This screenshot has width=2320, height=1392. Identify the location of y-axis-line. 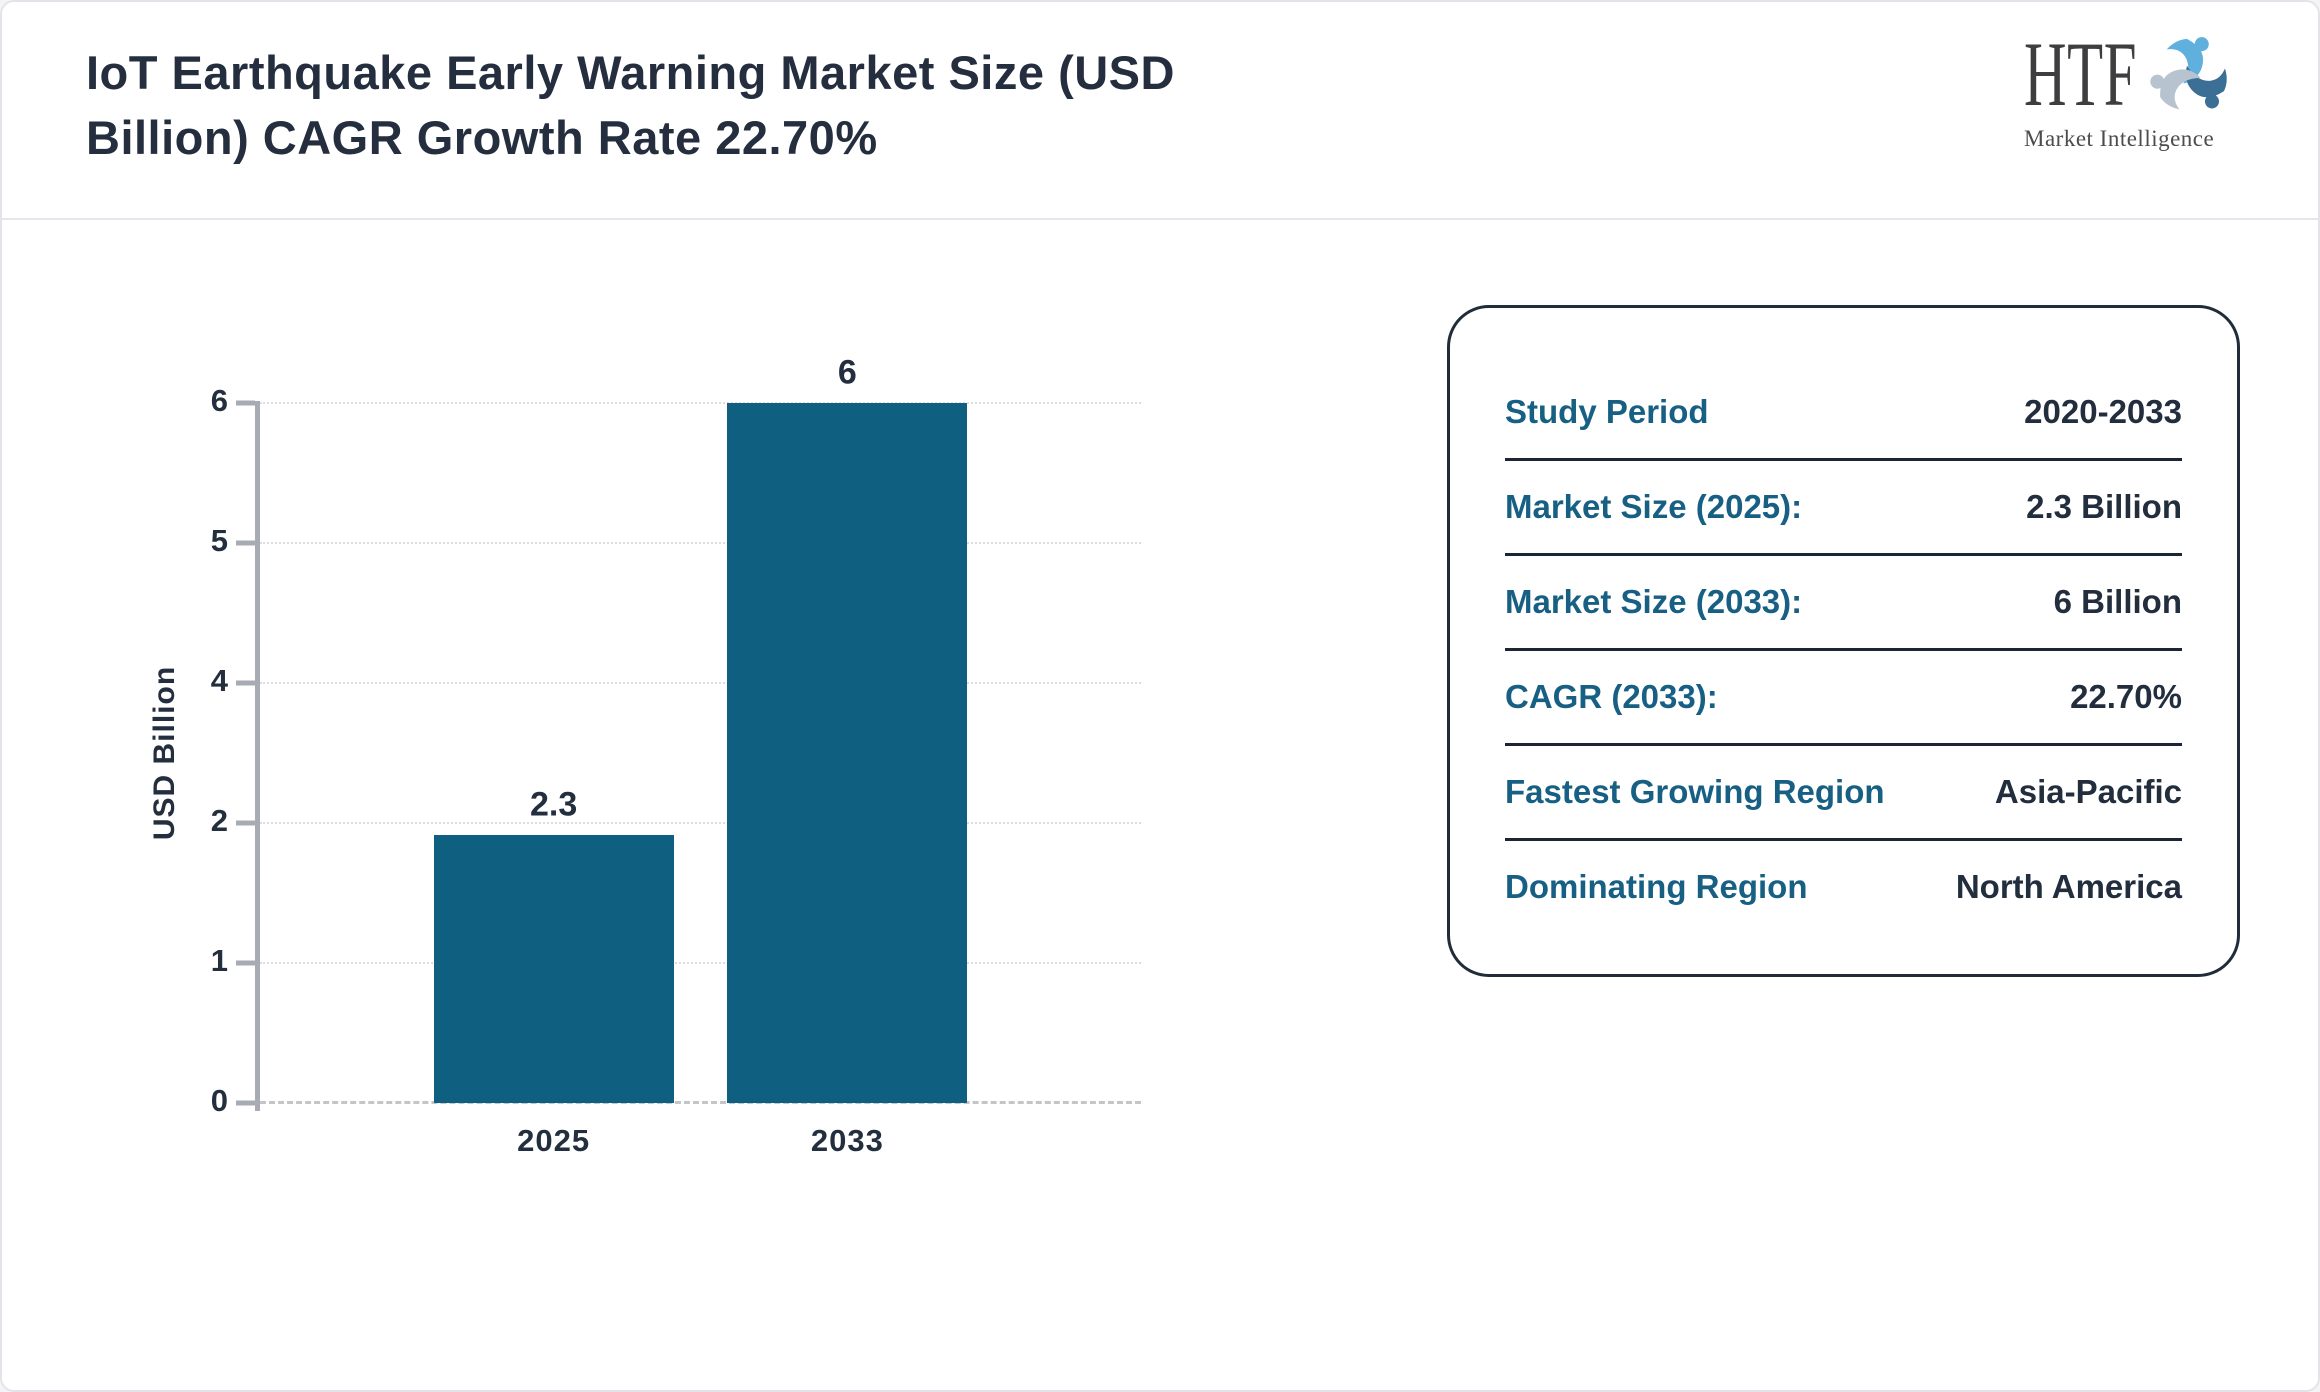
(257, 756).